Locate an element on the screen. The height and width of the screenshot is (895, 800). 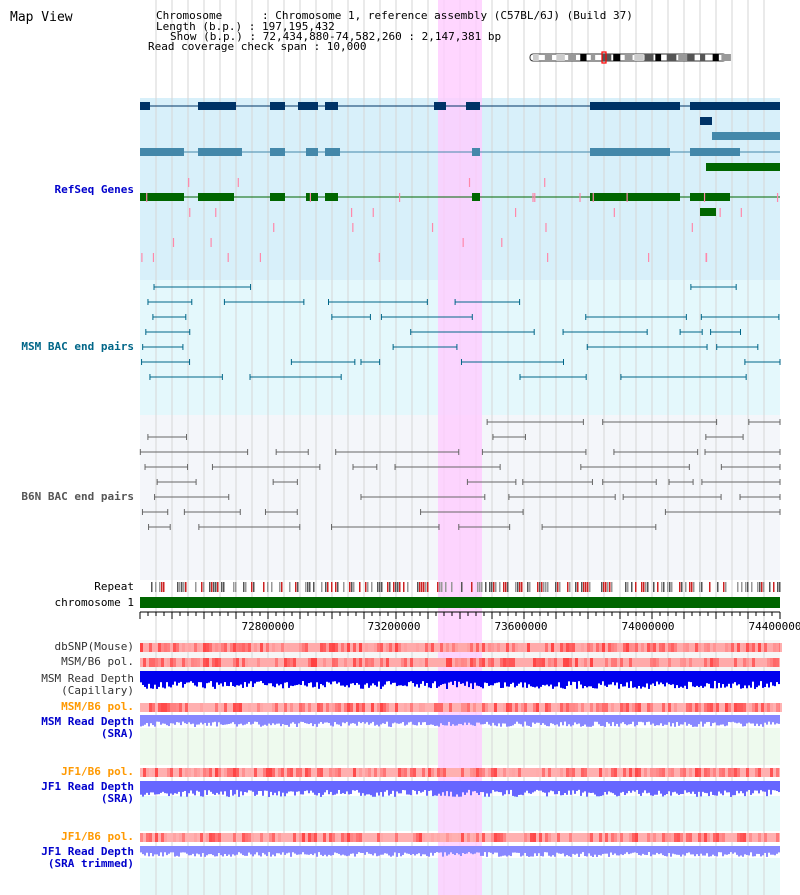
track-label-refseq-genes: RefSeq Genes is located at coordinates (94, 189).